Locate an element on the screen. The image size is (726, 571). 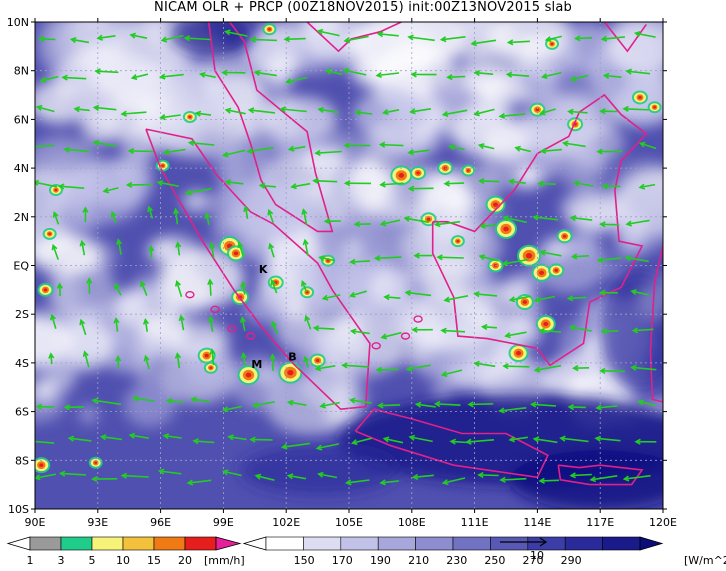
point-label: M is located at coordinates (256, 364).